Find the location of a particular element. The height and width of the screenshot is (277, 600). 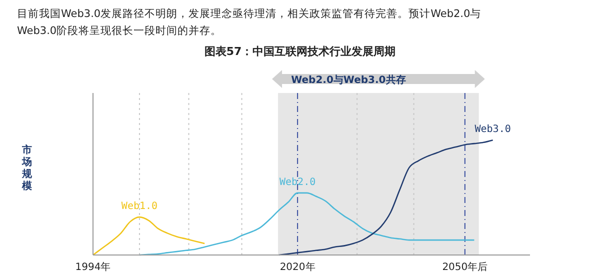

y-axis-title: 市场规模 is located at coordinates (27, 169).